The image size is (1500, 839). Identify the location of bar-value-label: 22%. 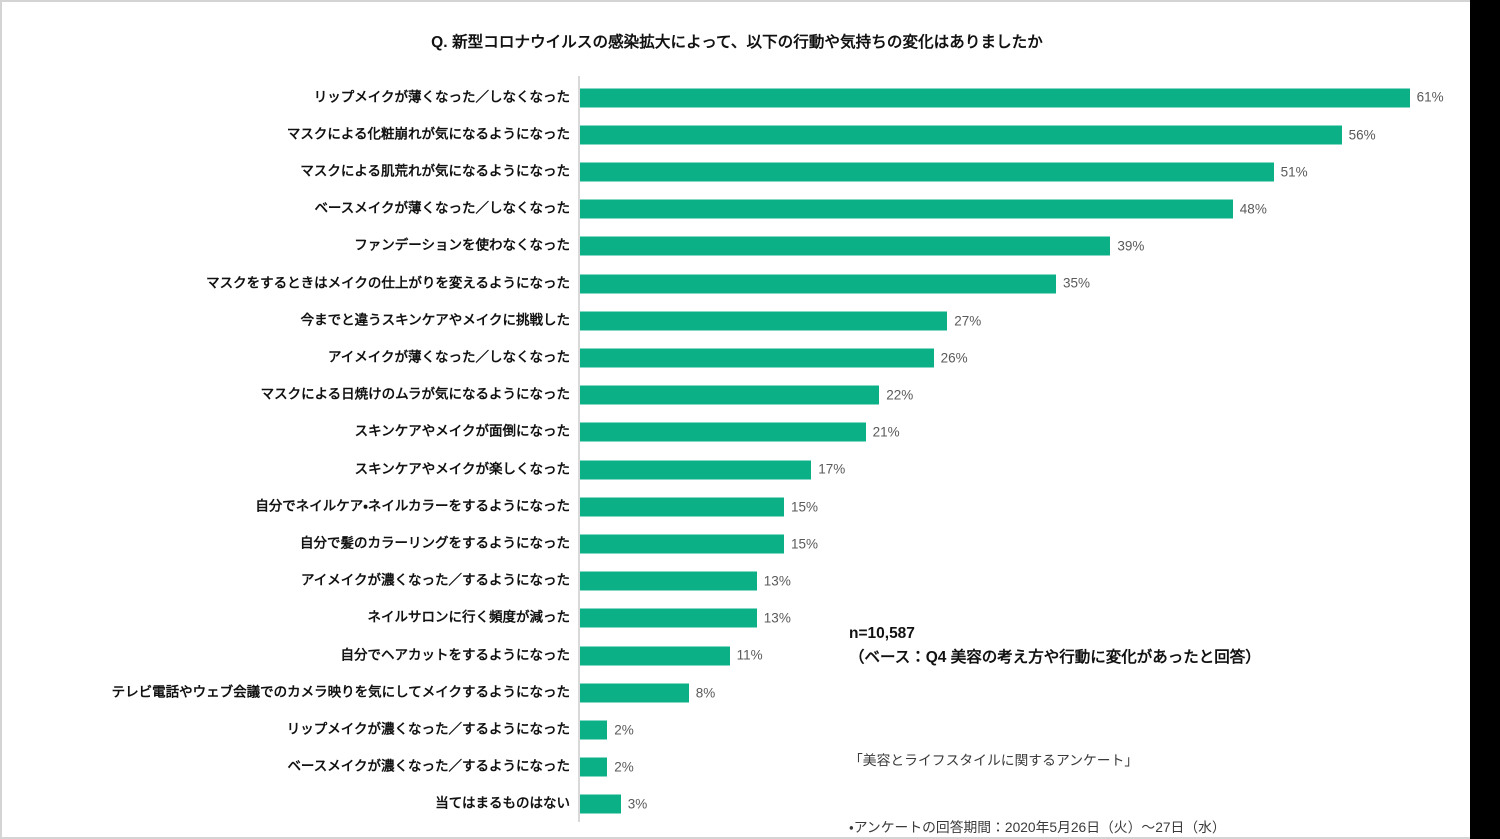
(900, 395).